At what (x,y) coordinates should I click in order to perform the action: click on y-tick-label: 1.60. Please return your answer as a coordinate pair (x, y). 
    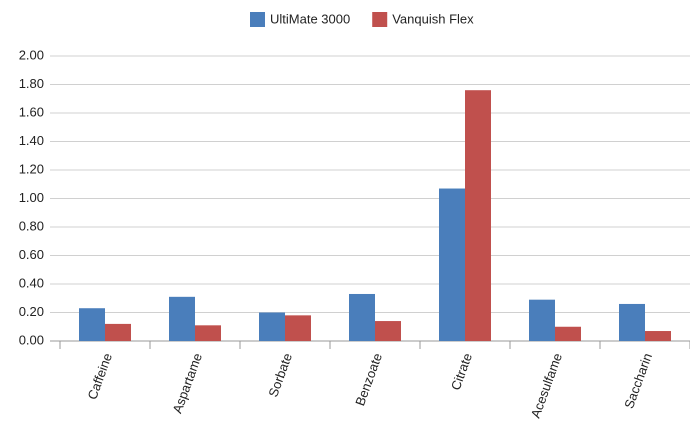
    Looking at the image, I should click on (31, 111).